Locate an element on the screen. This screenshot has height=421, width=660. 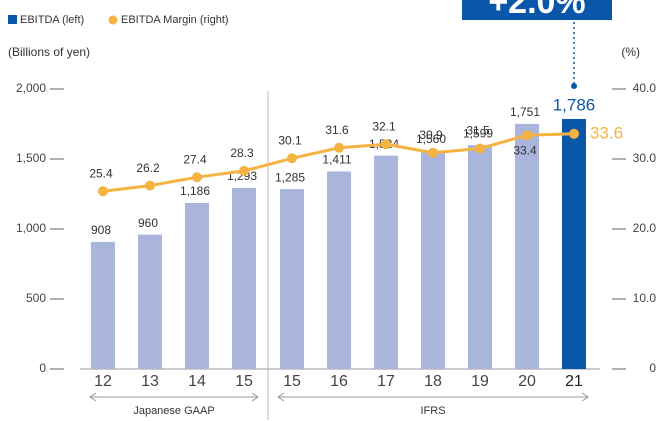
callout-dot is located at coordinates (574, 86).